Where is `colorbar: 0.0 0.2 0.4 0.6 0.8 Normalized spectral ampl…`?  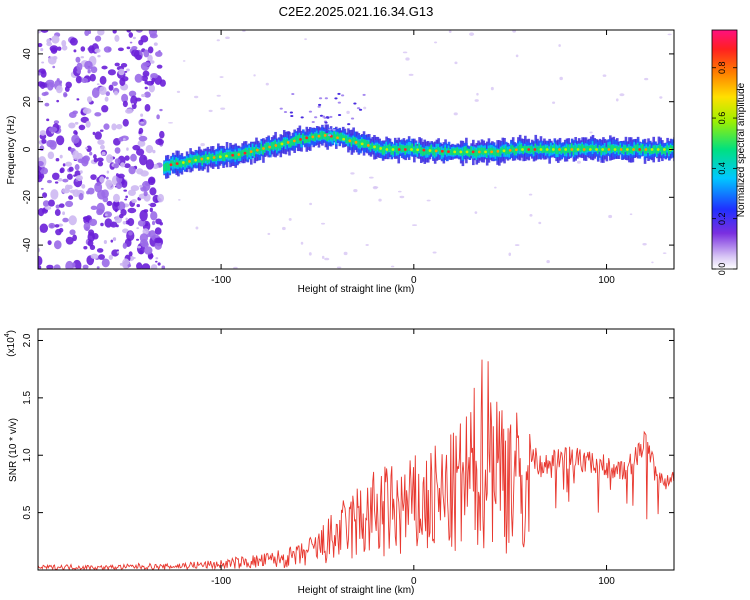
colorbar: 0.0 0.2 0.4 0.6 0.8 Normalized spectral ampl… is located at coordinates (729, 152).